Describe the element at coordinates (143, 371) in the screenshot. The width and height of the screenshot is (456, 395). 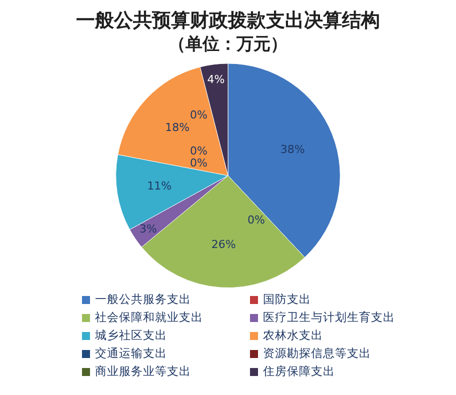
I see `legend-label: 商业服务业等支出` at that location.